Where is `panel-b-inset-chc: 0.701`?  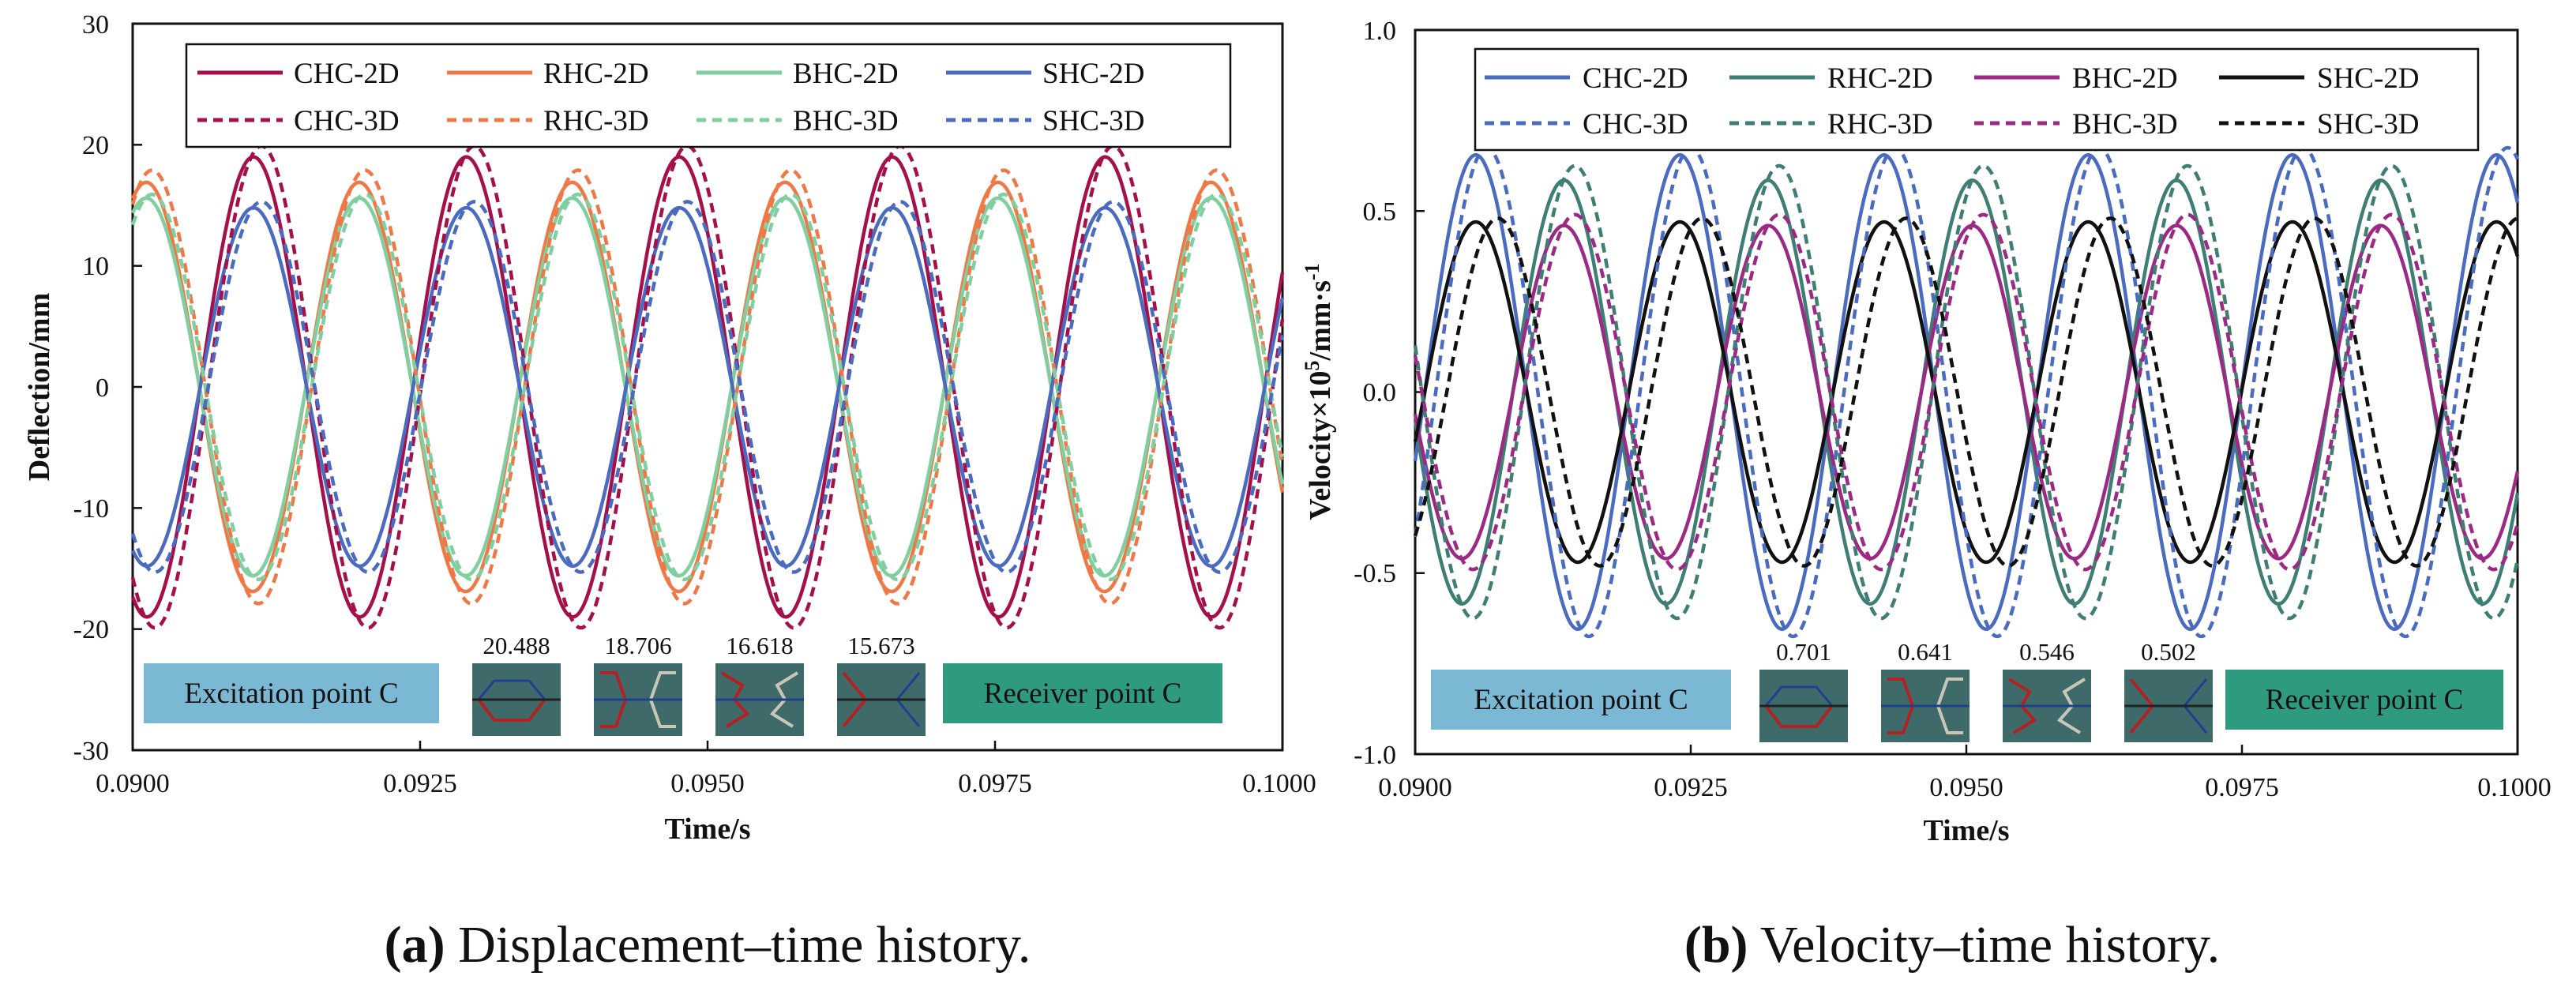 panel-b-inset-chc: 0.701 is located at coordinates (1803, 690).